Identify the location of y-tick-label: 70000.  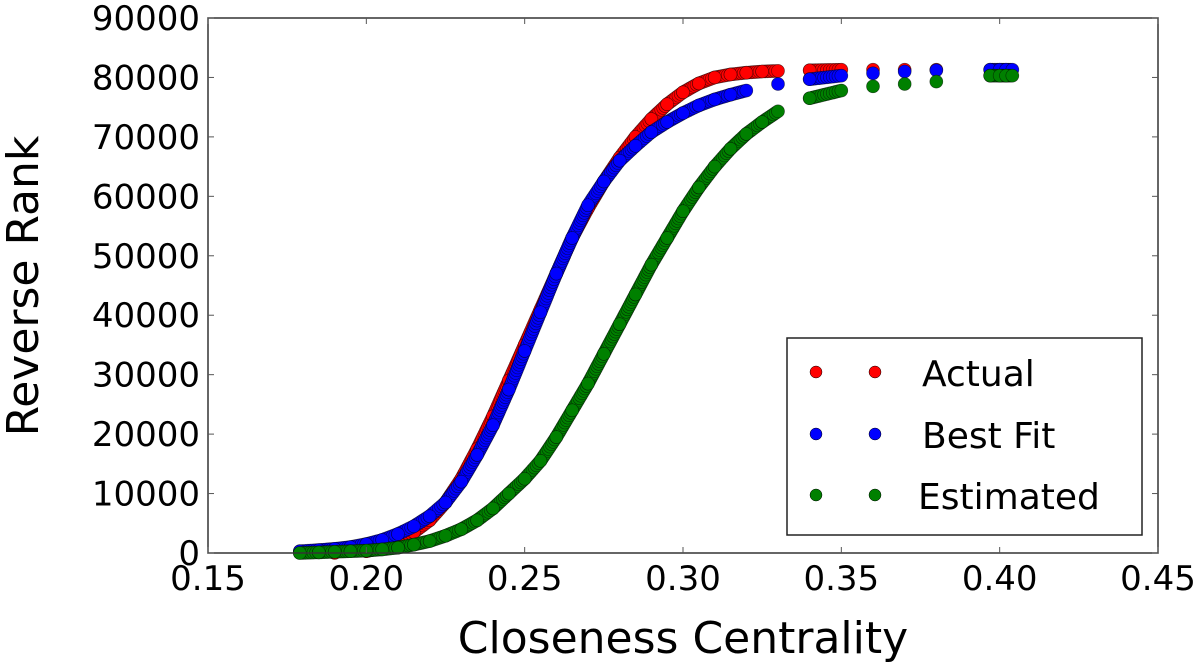
(146, 138).